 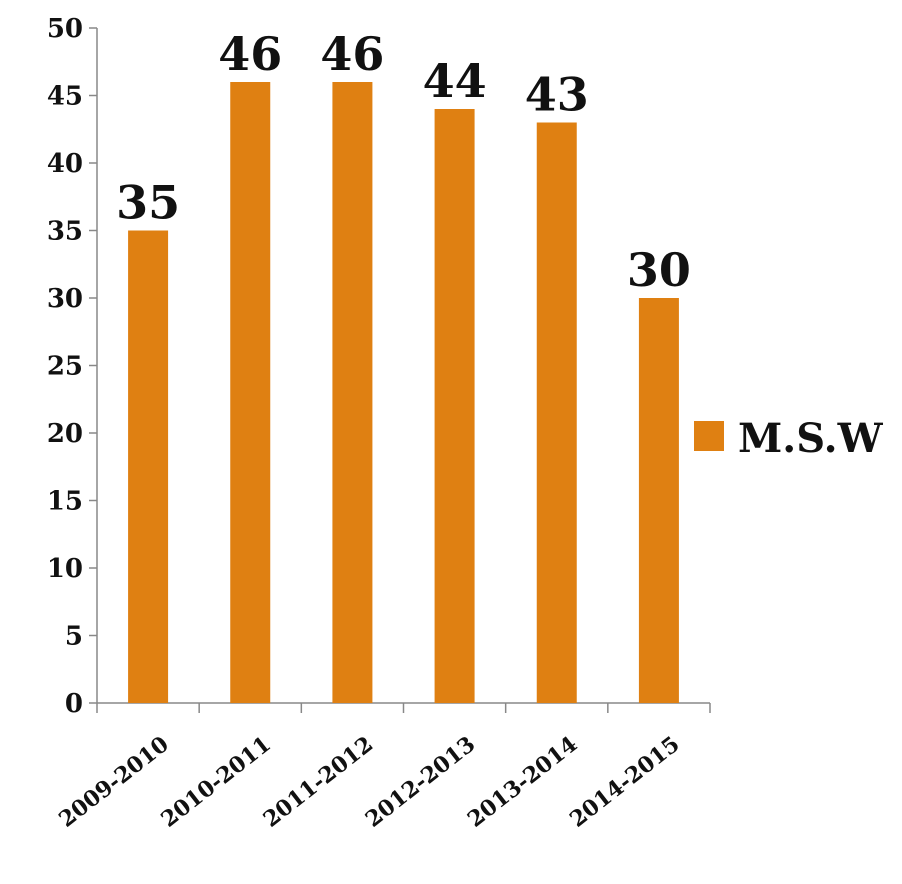 I want to click on x-tick-label: 2013-2014, so click(x=523, y=782).